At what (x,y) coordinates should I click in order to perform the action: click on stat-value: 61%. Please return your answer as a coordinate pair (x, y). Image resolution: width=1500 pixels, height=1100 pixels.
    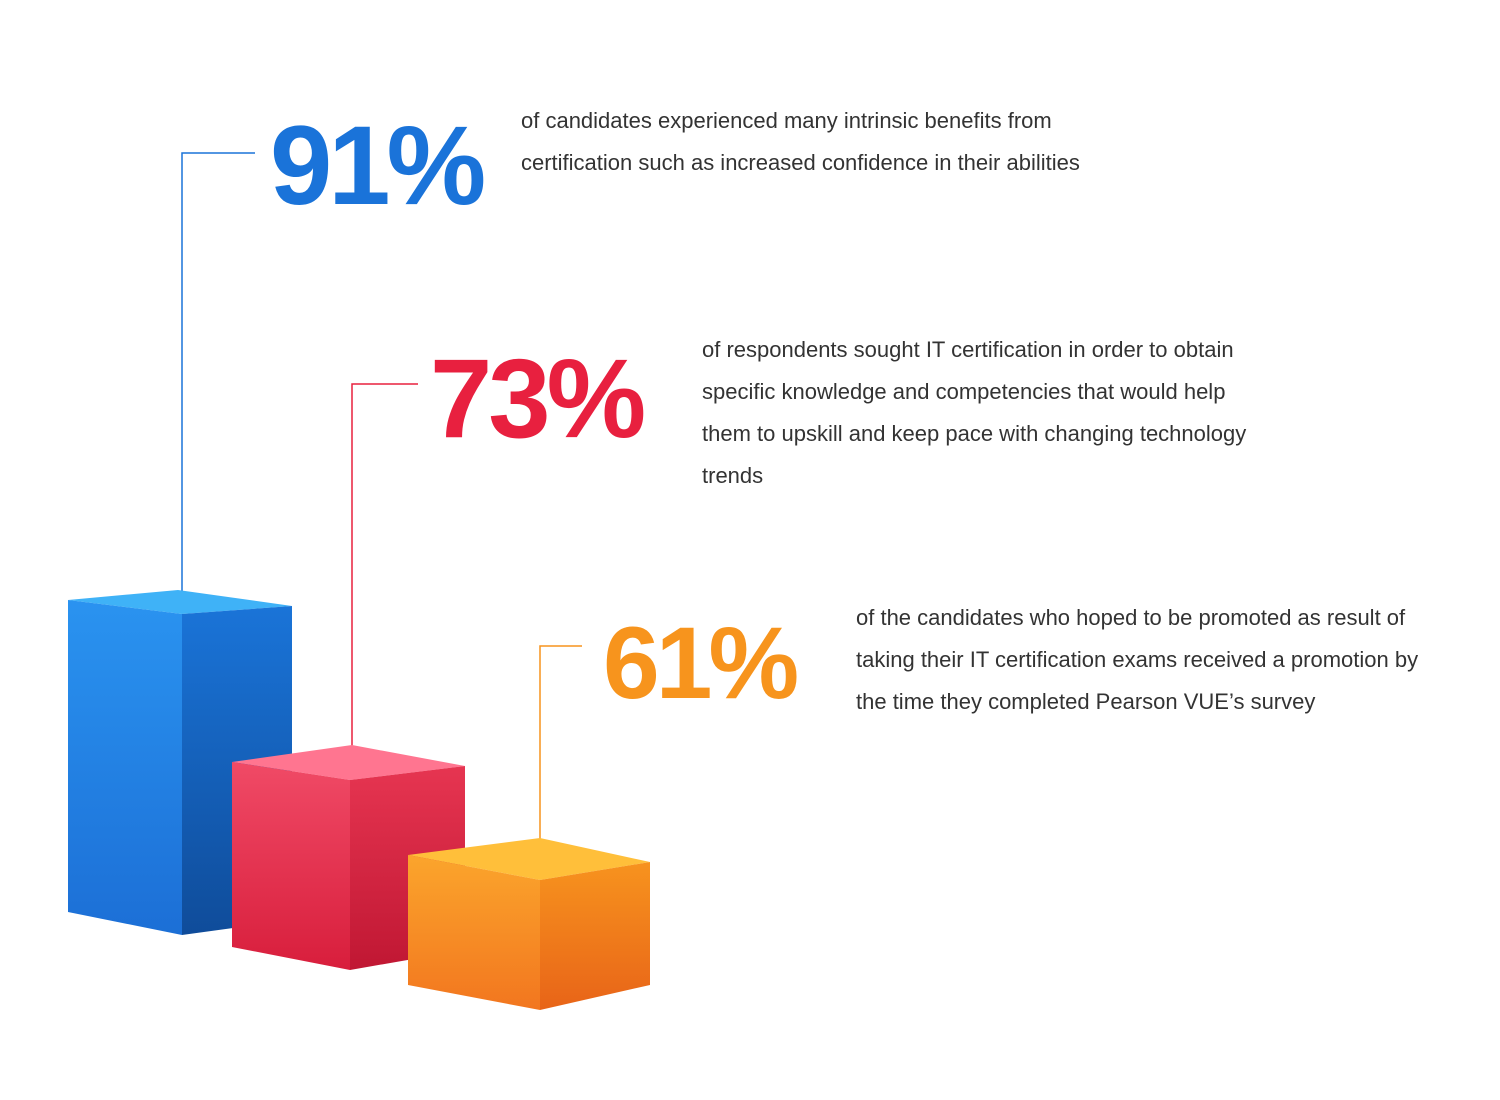
    Looking at the image, I should click on (701, 663).